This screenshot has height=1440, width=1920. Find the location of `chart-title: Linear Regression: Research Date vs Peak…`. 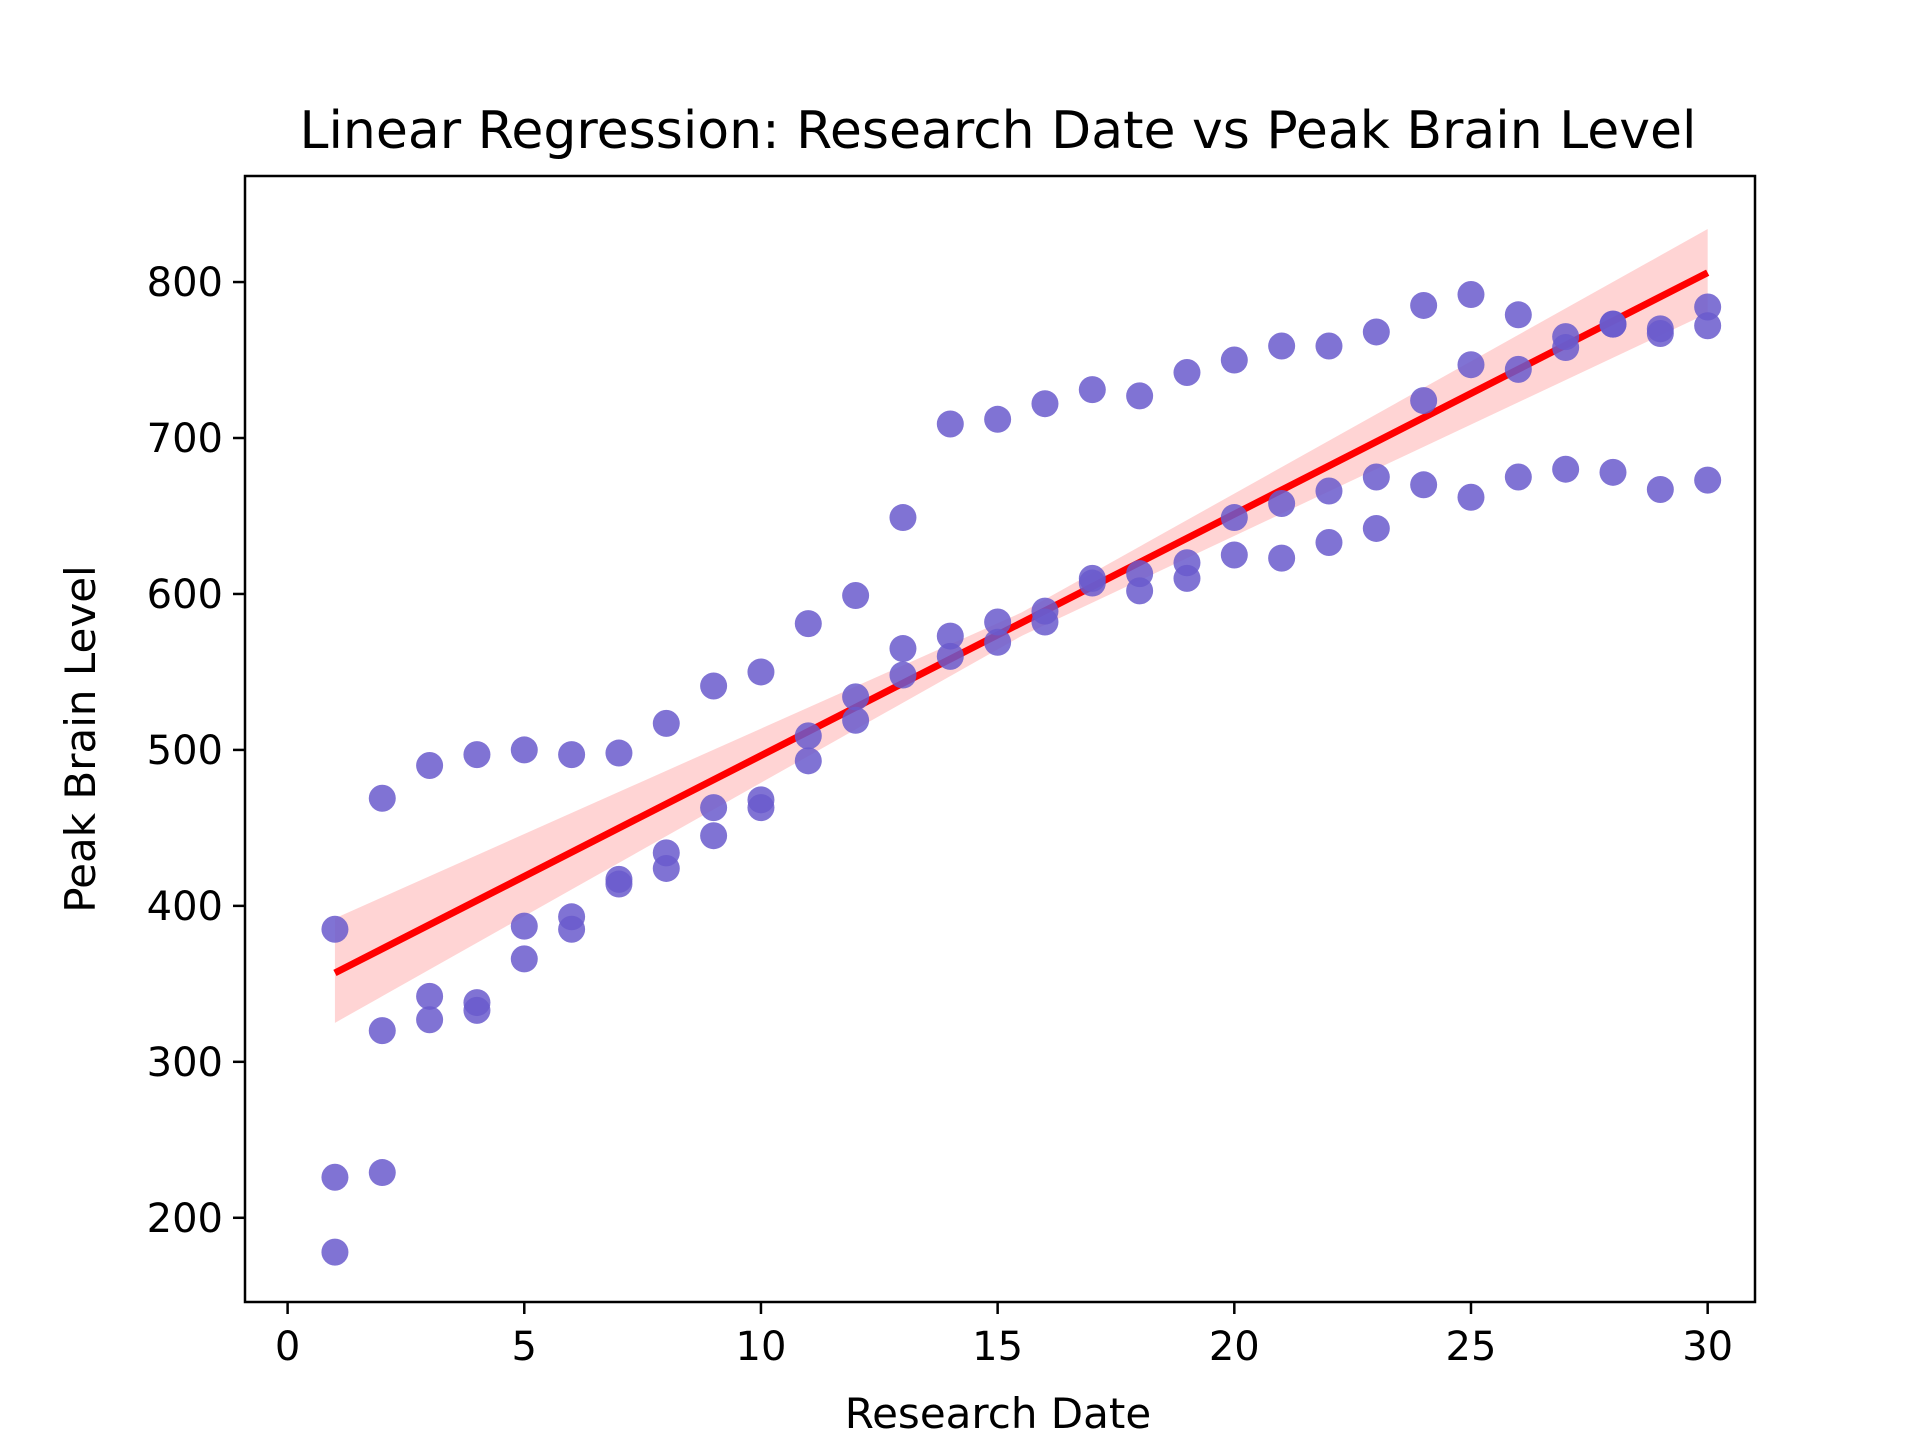

chart-title: Linear Regression: Research Date vs Peak… is located at coordinates (998, 131).